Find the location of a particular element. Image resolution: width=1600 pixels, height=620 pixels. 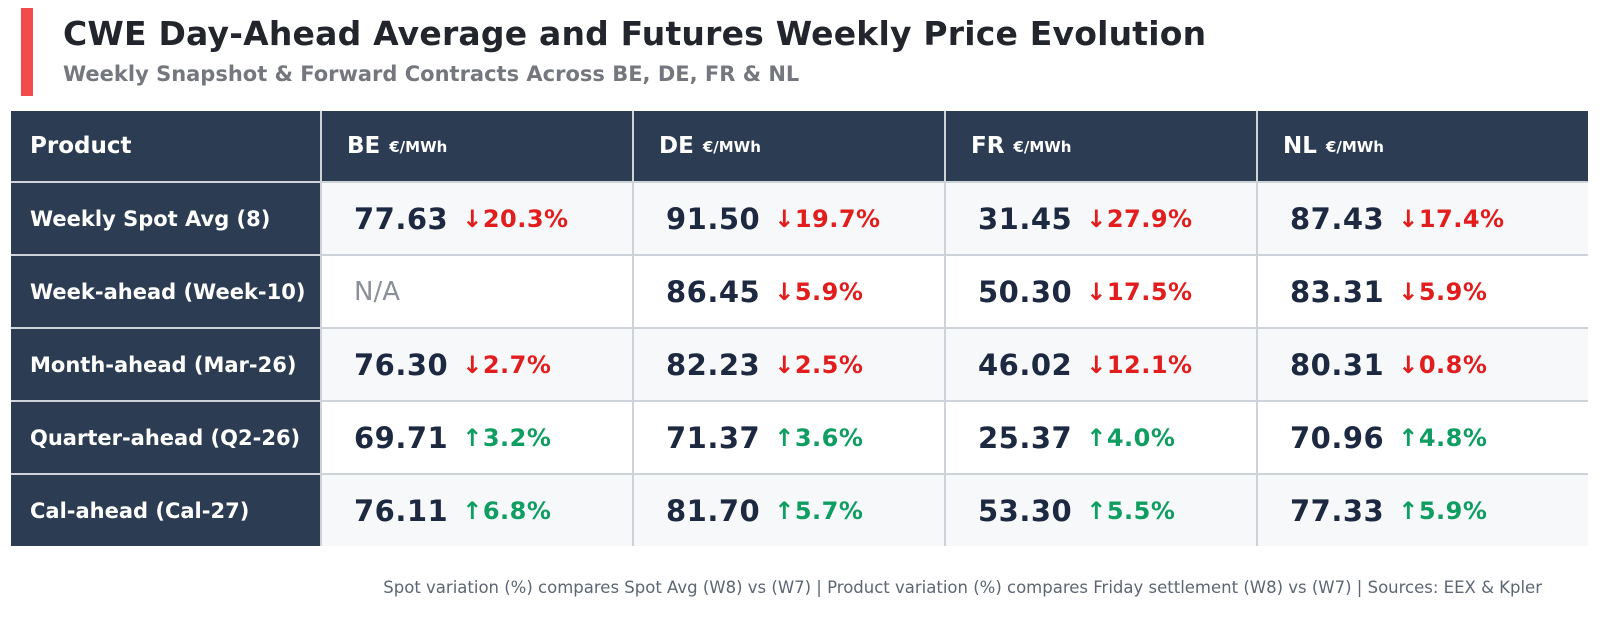

price-value: 53.30 is located at coordinates (1025, 510).